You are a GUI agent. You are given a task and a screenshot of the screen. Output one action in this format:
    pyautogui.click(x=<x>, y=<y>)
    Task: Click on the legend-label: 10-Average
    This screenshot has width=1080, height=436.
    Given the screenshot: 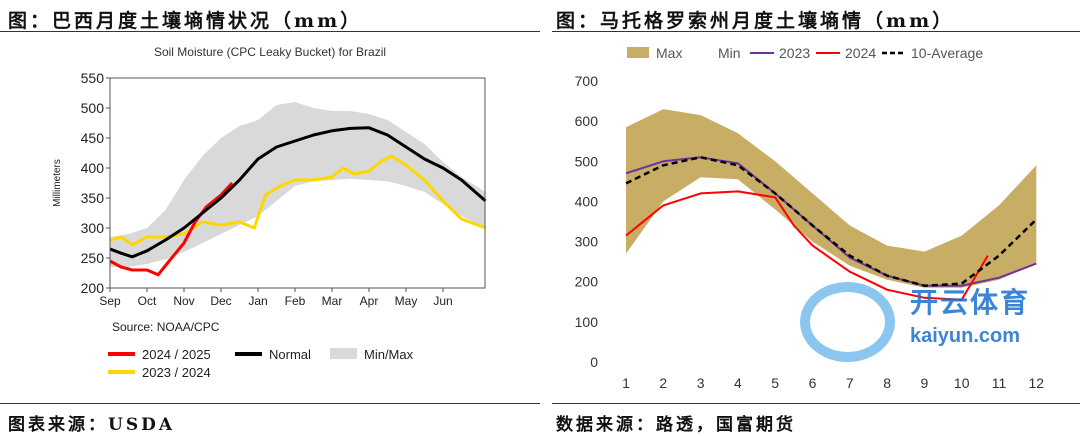 What is the action you would take?
    pyautogui.click(x=947, y=53)
    